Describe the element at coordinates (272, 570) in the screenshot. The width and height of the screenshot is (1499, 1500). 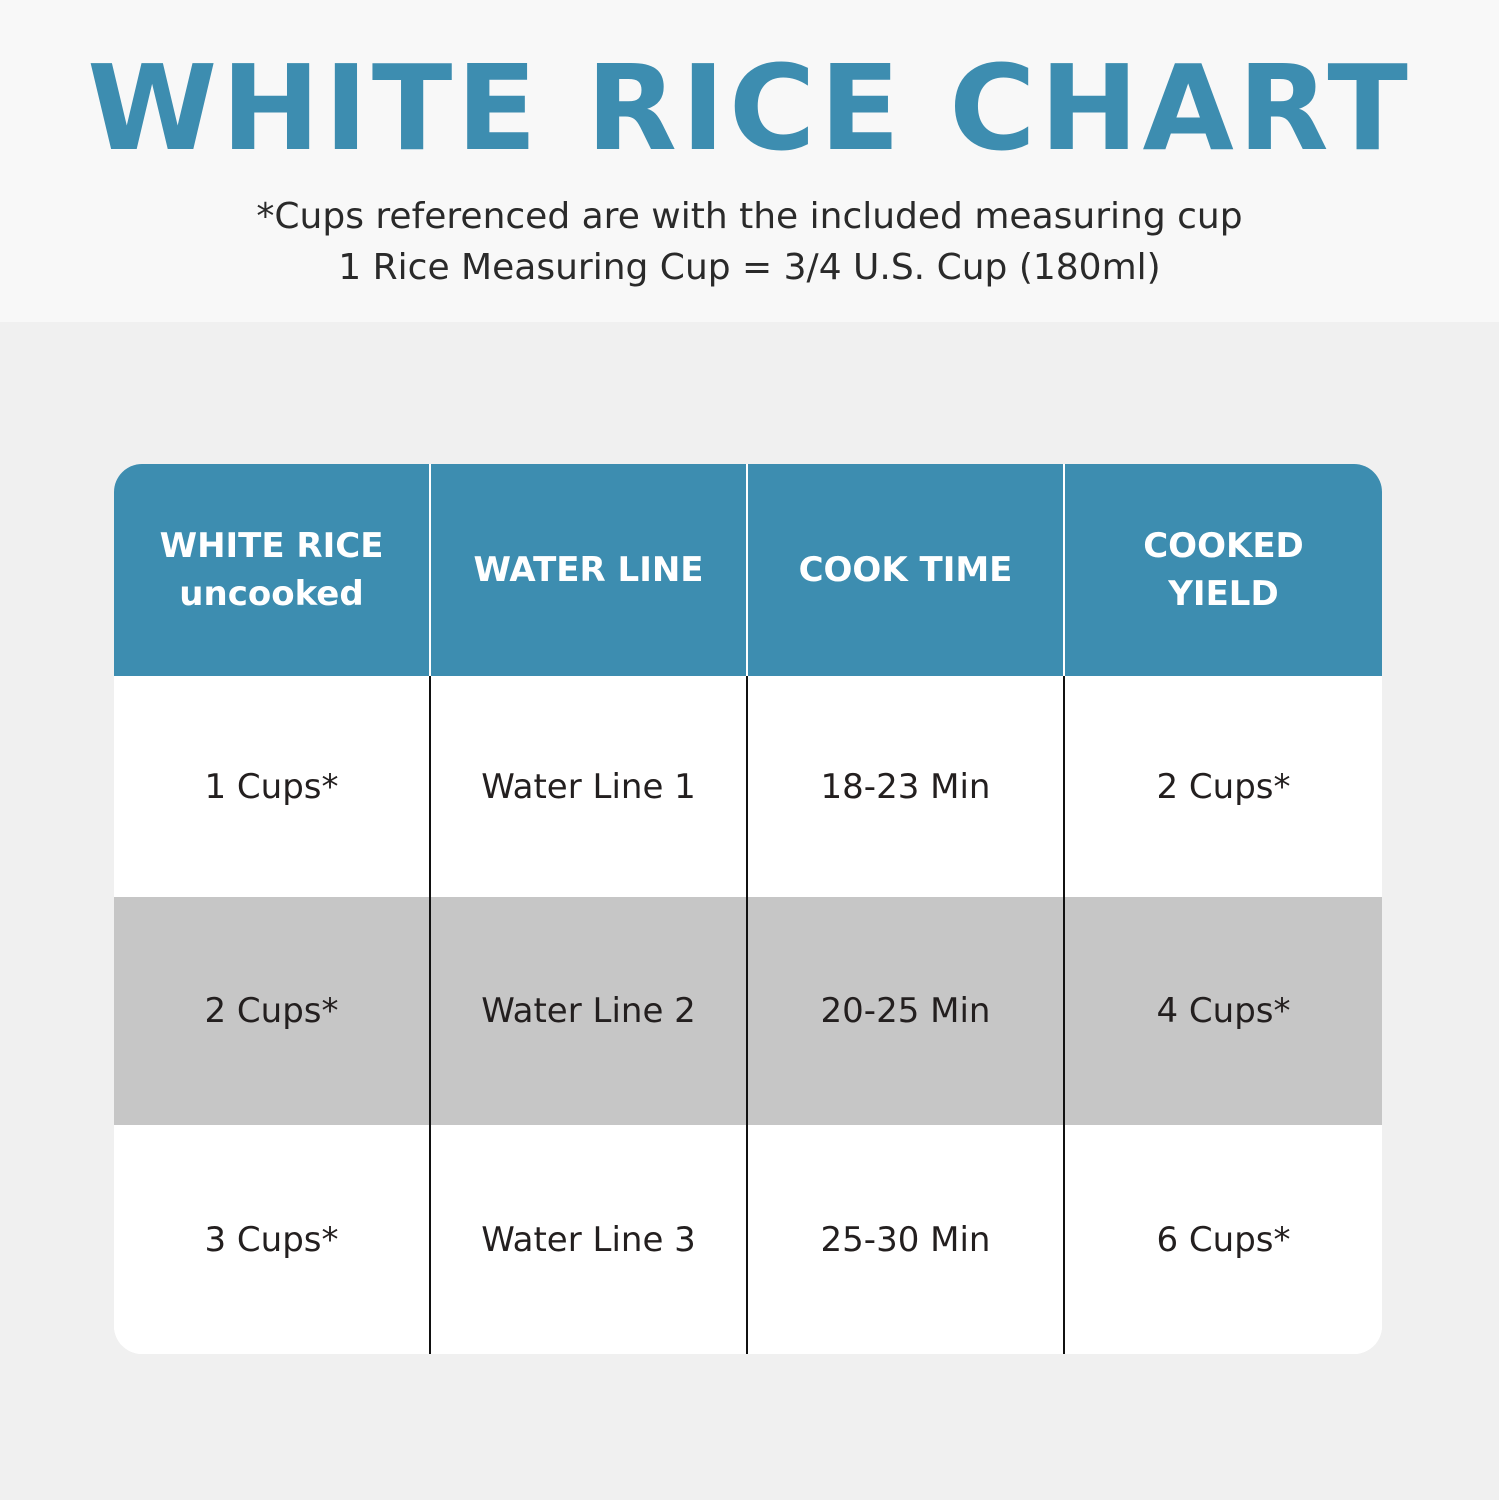
I see `header-cell: WHITE RICE uncooked` at that location.